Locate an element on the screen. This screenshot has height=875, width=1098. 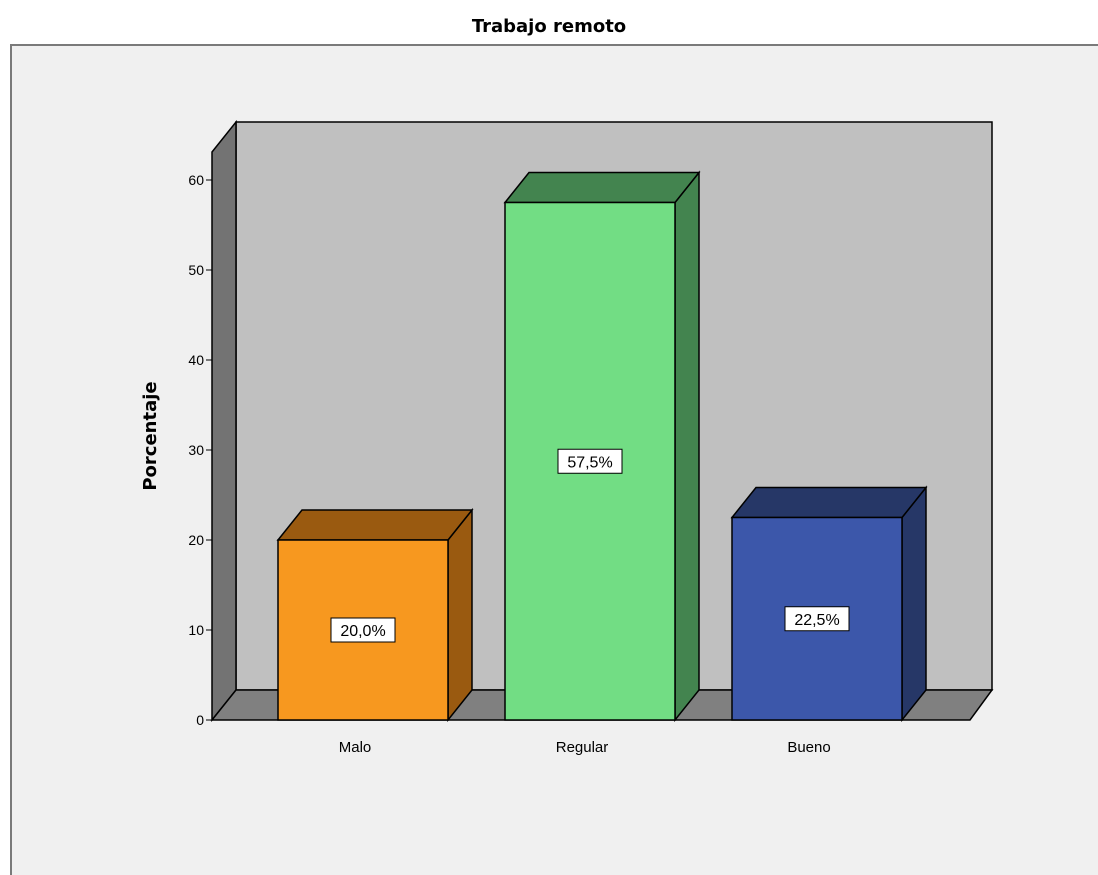
y-tick-label: 60 is located at coordinates (196, 180).